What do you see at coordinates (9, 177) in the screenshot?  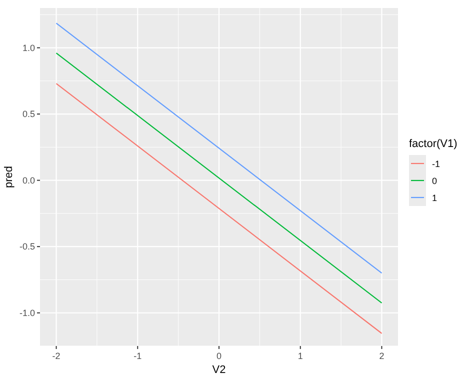 I see `y-axis-title: pred` at bounding box center [9, 177].